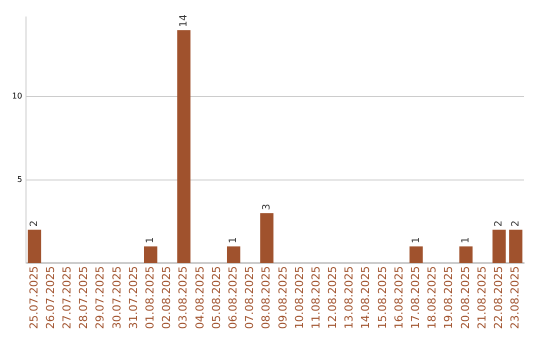 This screenshot has height=340, width=540. I want to click on x-tick-label: 02.08.2025, so click(167, 298).